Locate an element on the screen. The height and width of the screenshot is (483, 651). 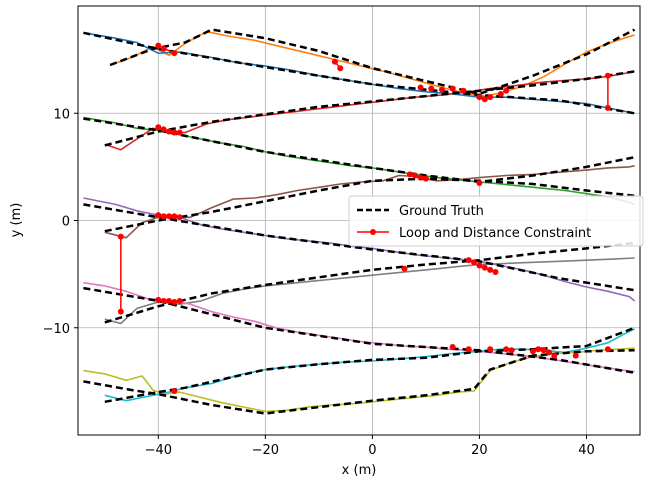
x-tick-label-1: −20 is located at coordinates (265, 450).